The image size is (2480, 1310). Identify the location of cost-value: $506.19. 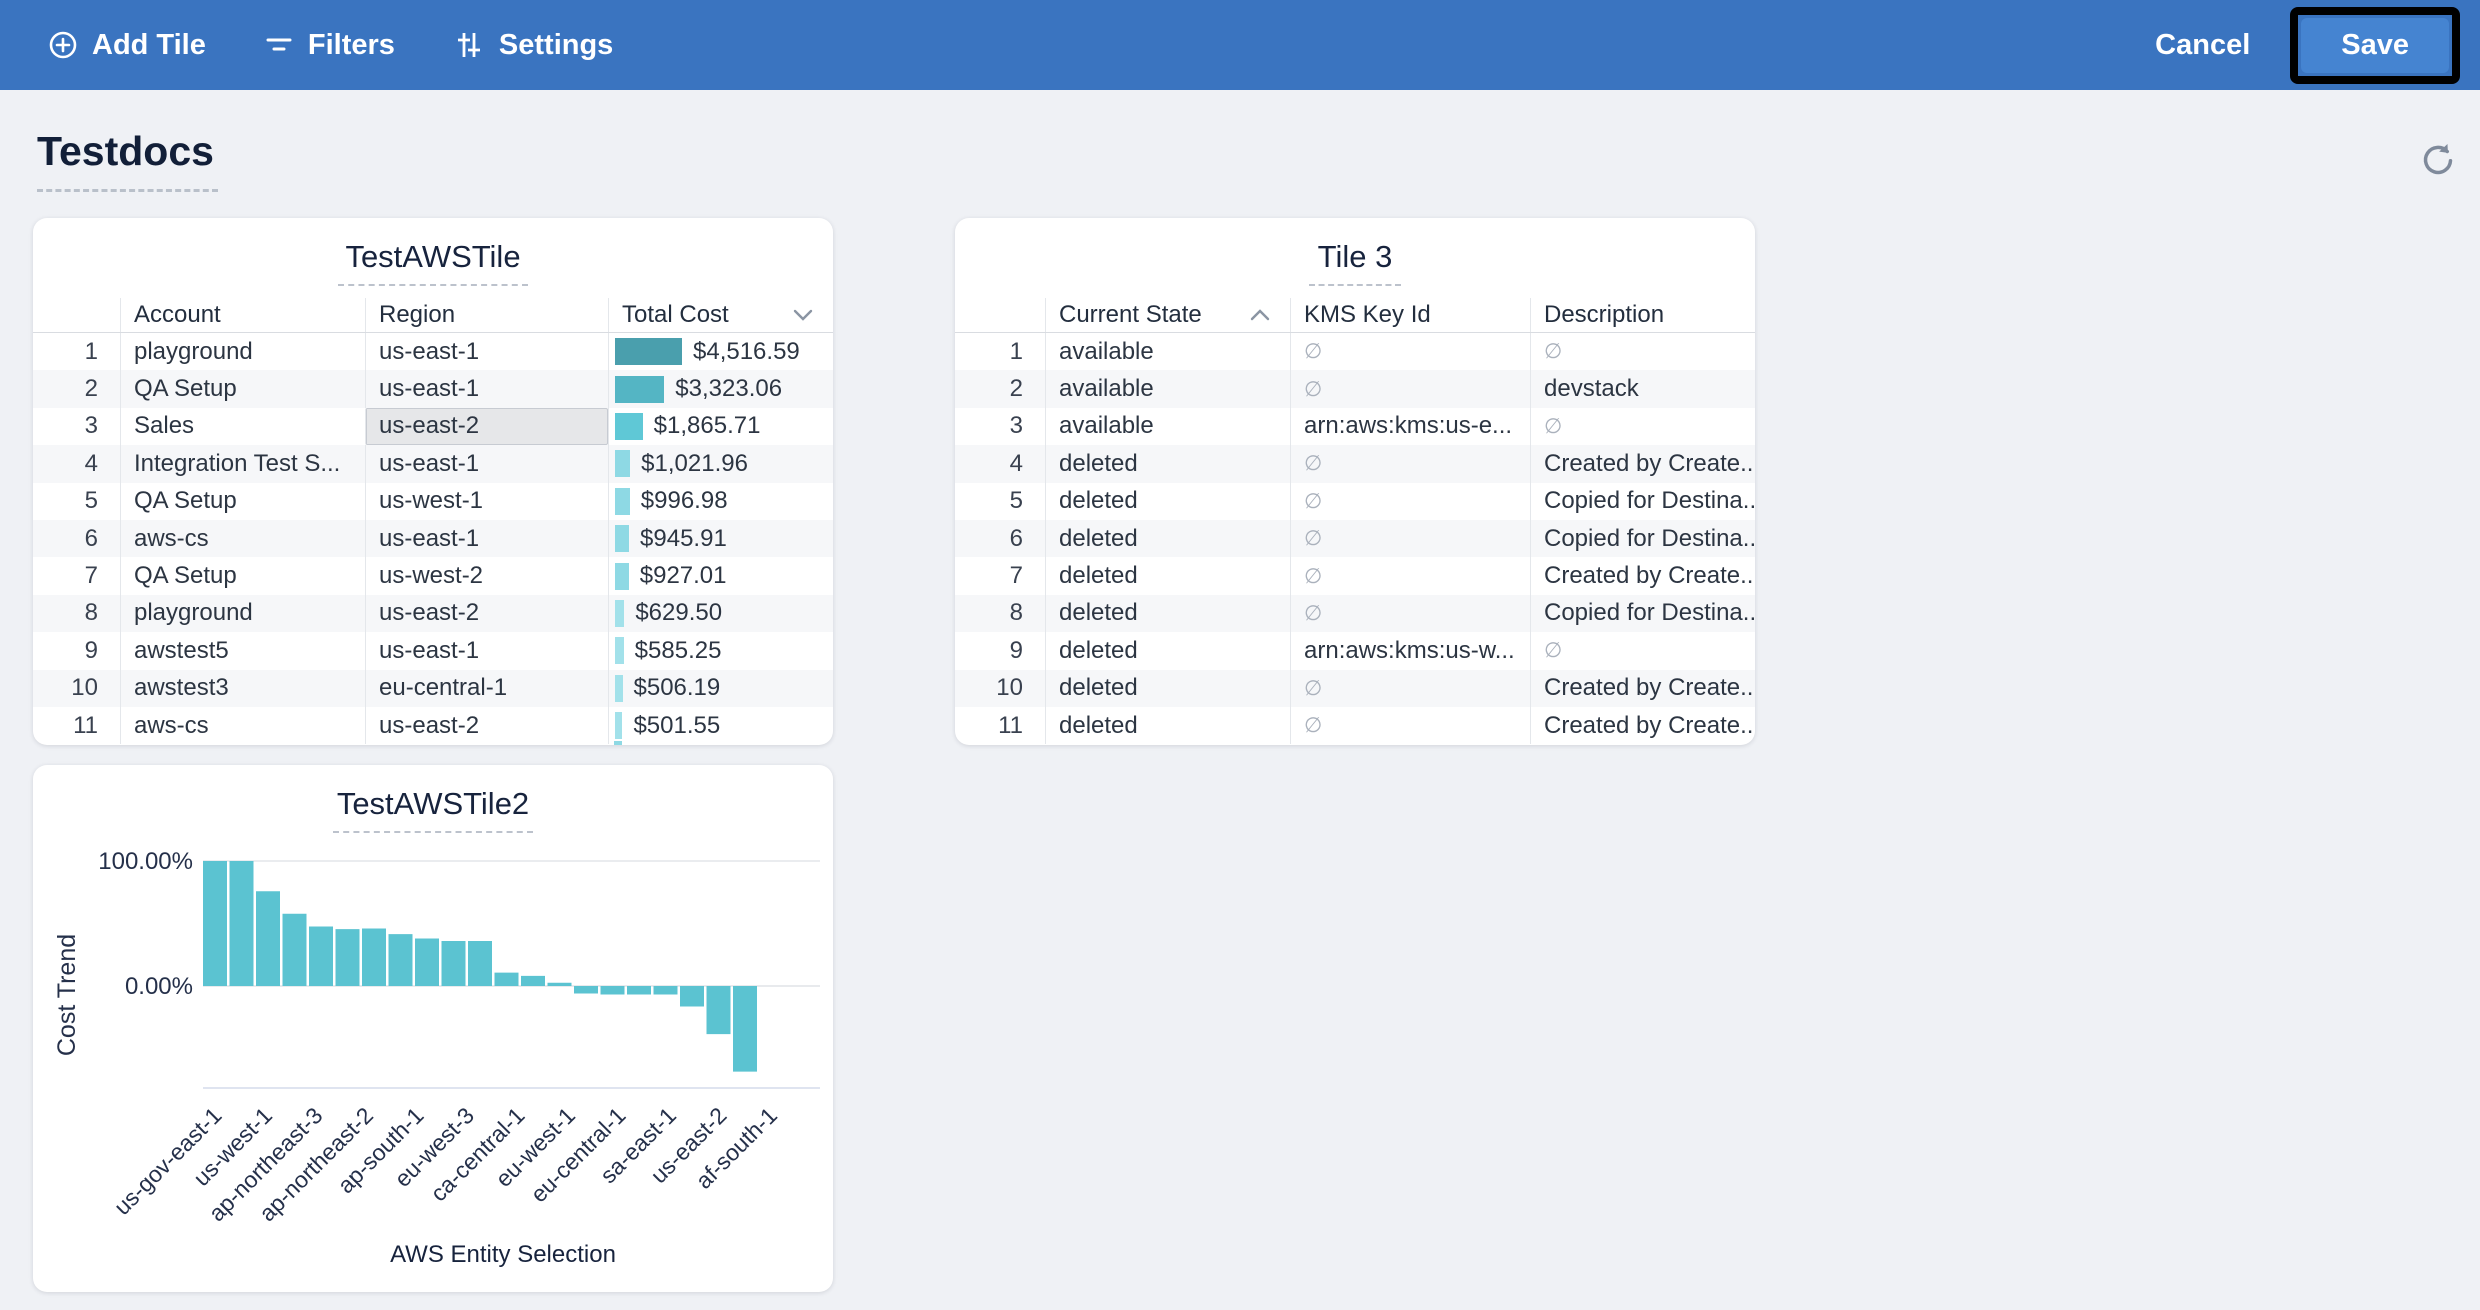
(677, 688).